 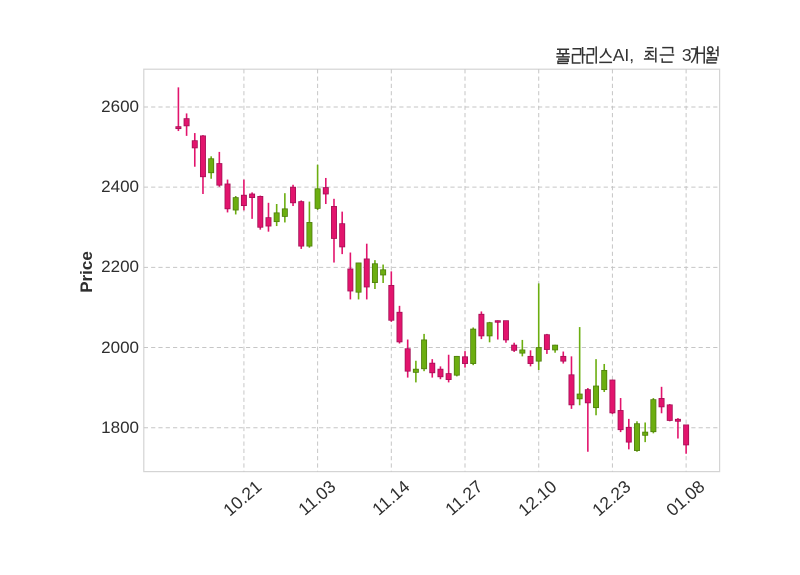 What do you see at coordinates (687, 55) in the screenshot?
I see `svg-text: 3` at bounding box center [687, 55].